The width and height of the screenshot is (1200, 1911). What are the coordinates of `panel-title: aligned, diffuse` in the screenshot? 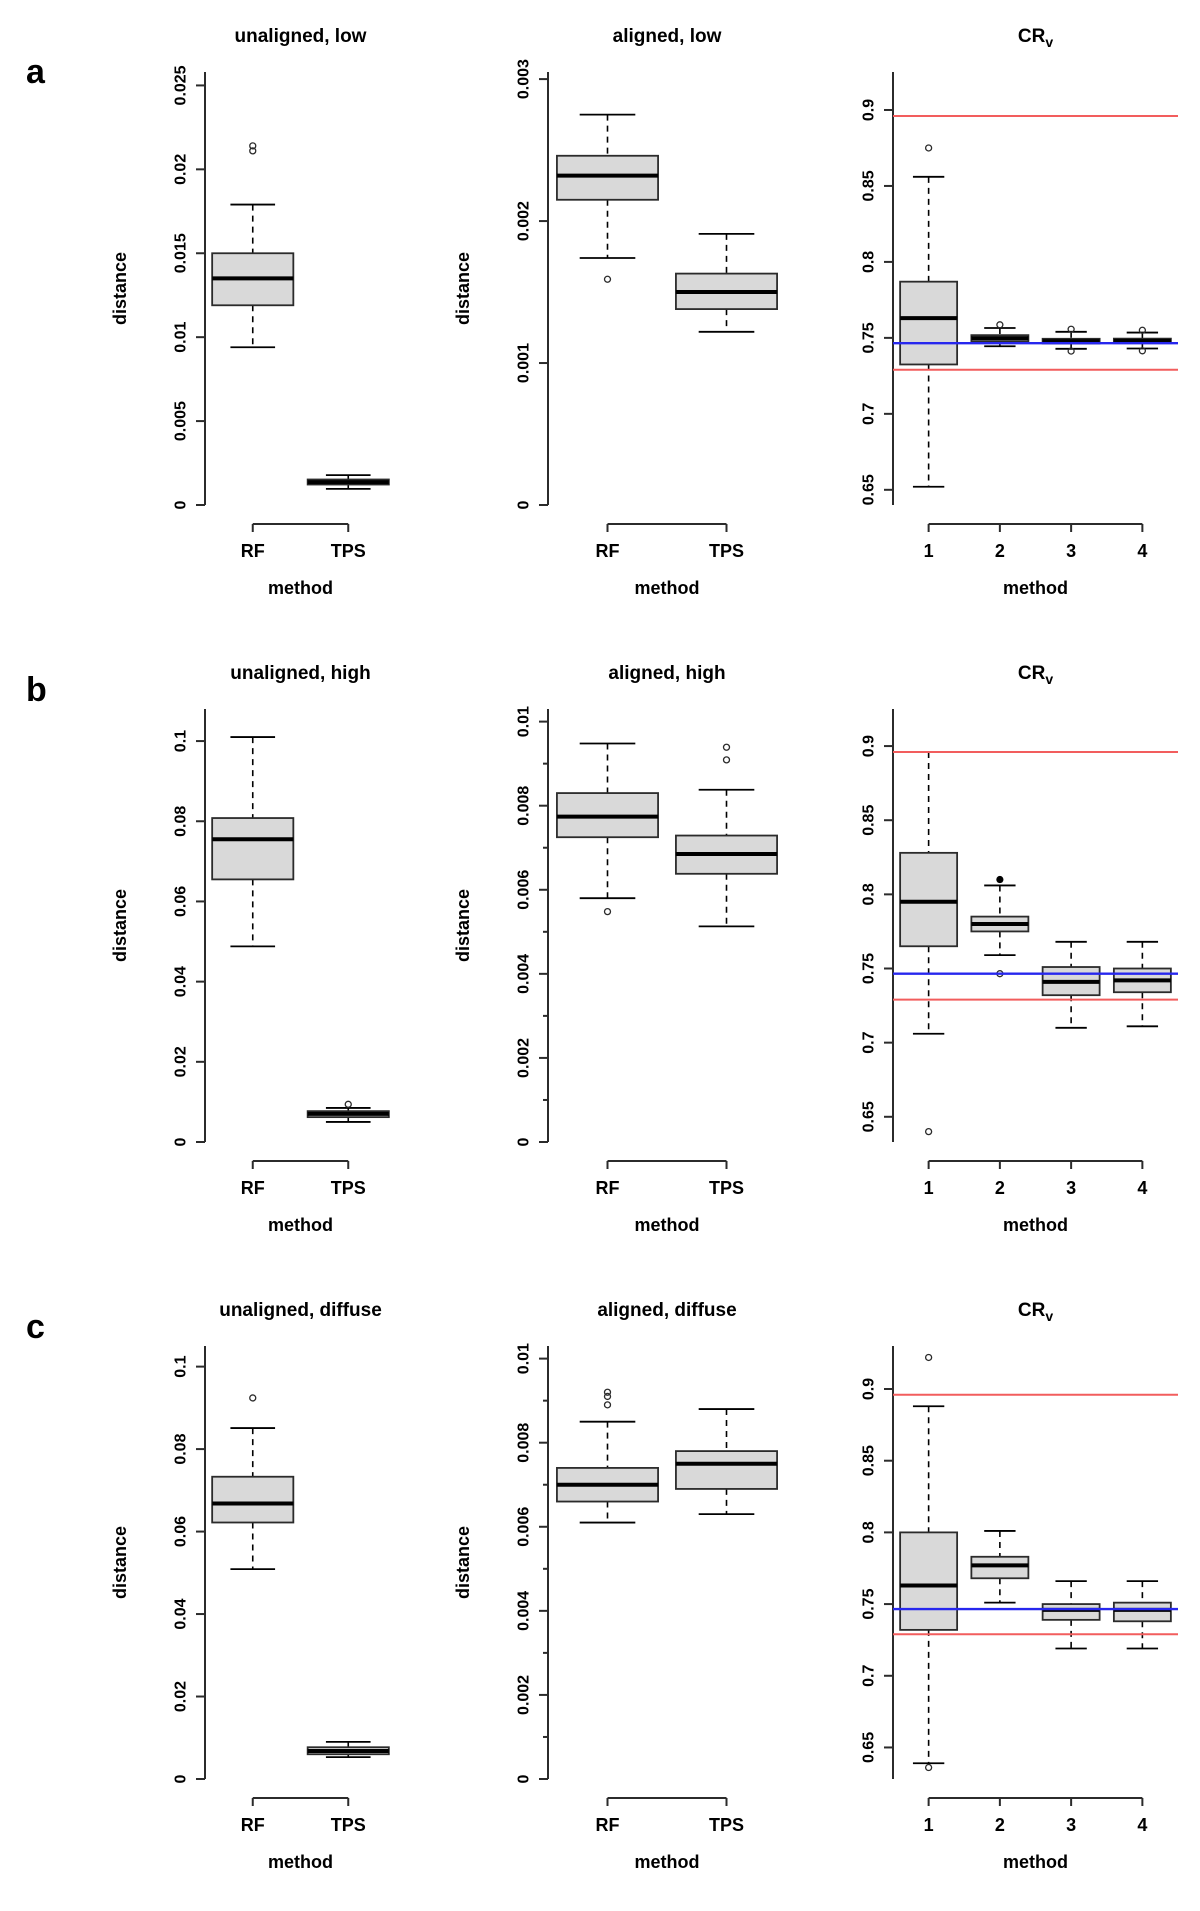 It's located at (666, 1310).